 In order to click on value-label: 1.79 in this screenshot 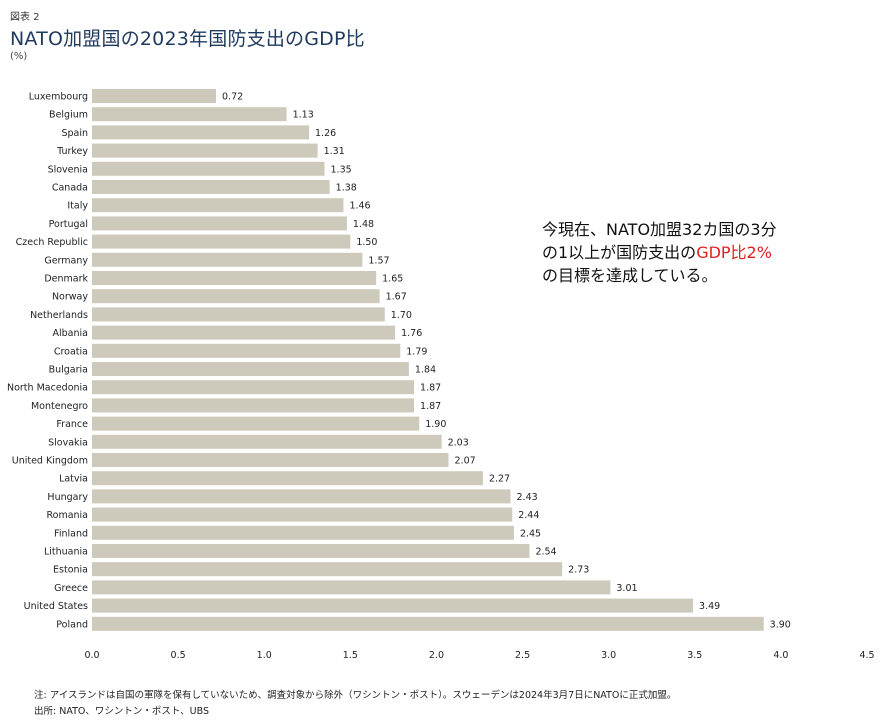, I will do `click(416, 351)`.